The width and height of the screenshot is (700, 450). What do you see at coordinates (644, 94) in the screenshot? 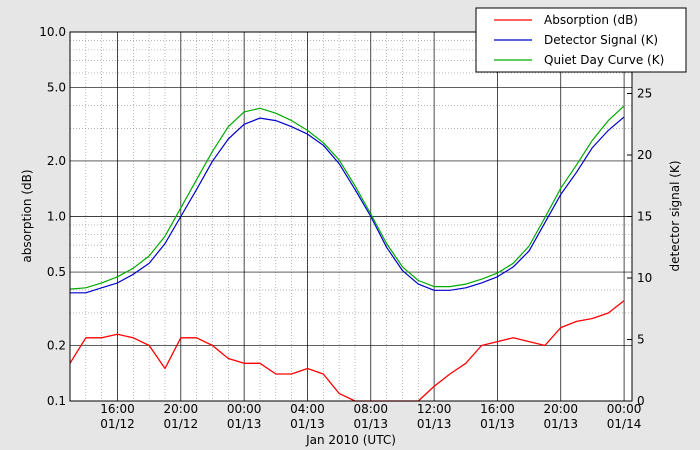
I see `y-right-tick-label: 25` at bounding box center [644, 94].